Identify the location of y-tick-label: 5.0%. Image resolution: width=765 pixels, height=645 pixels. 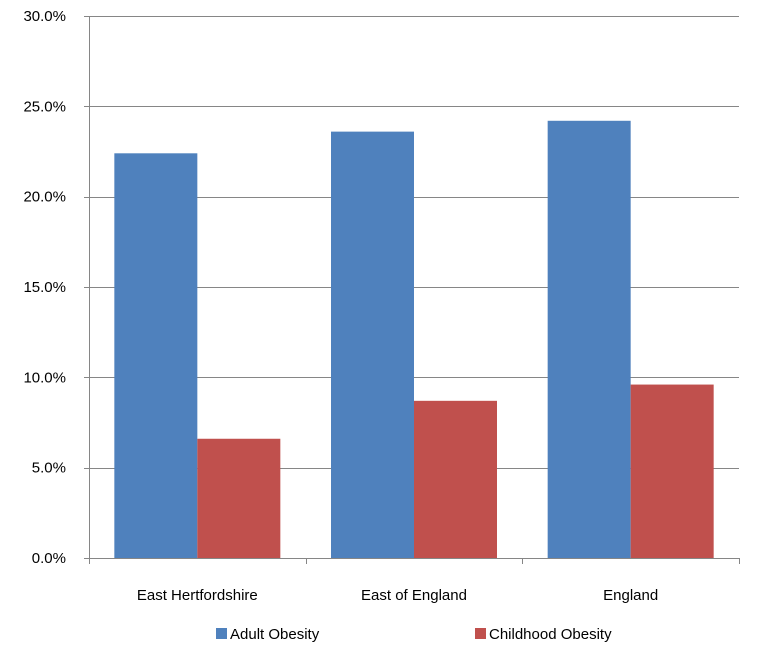
(49, 468).